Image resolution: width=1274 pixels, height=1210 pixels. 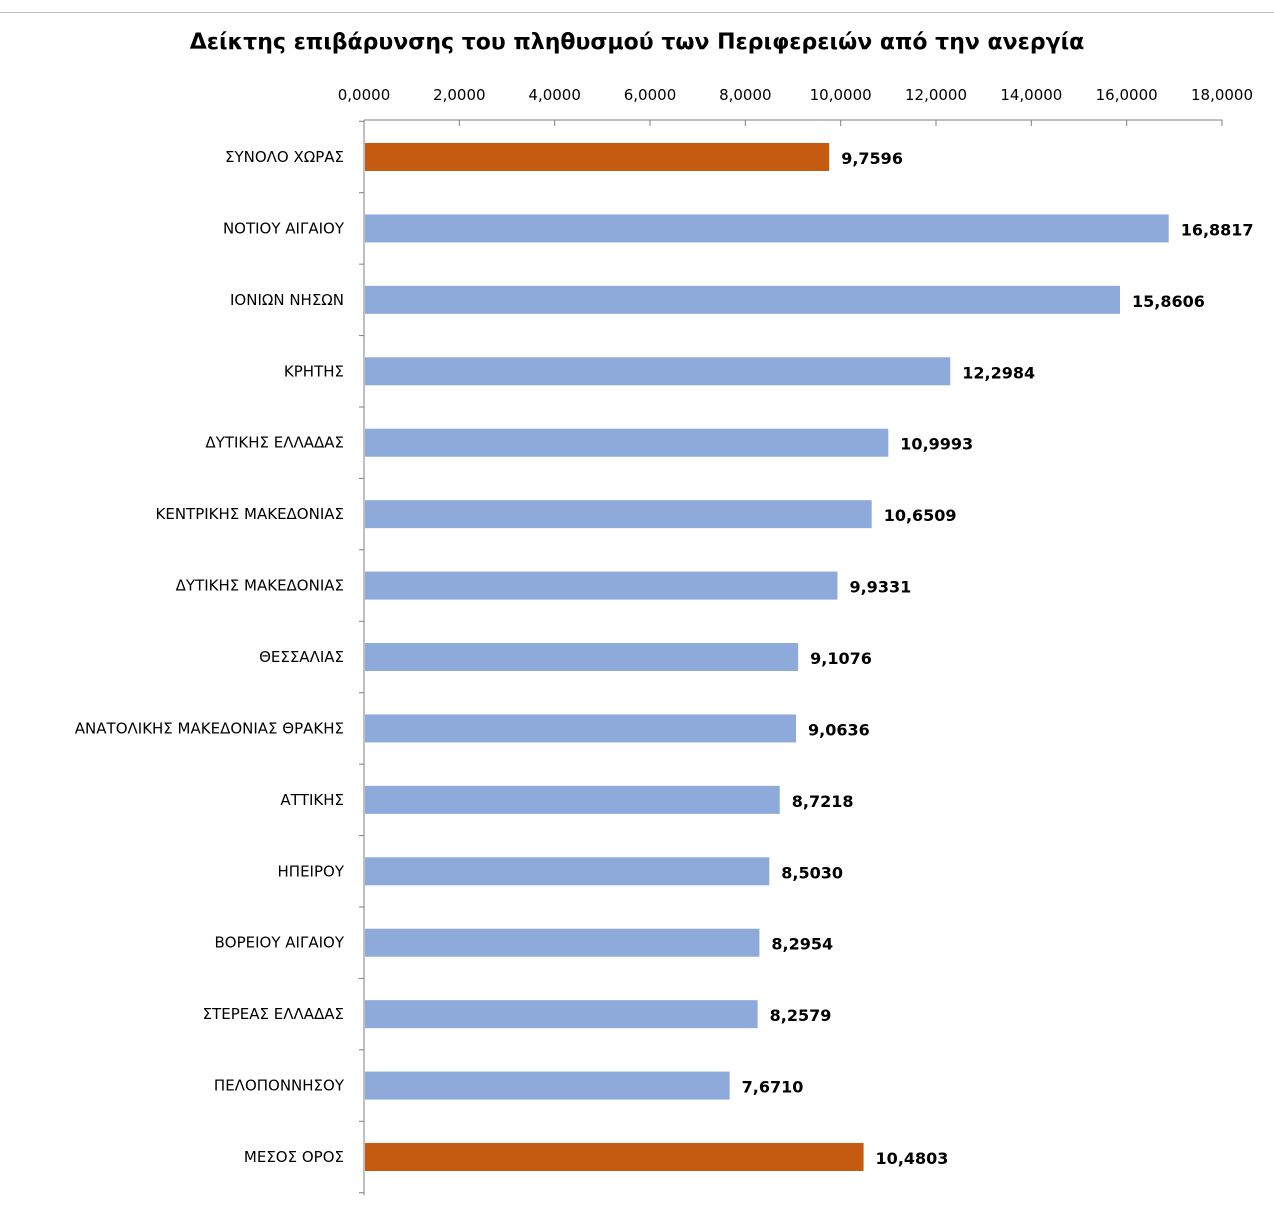 What do you see at coordinates (936, 444) in the screenshot?
I see `data-label: 10,9993` at bounding box center [936, 444].